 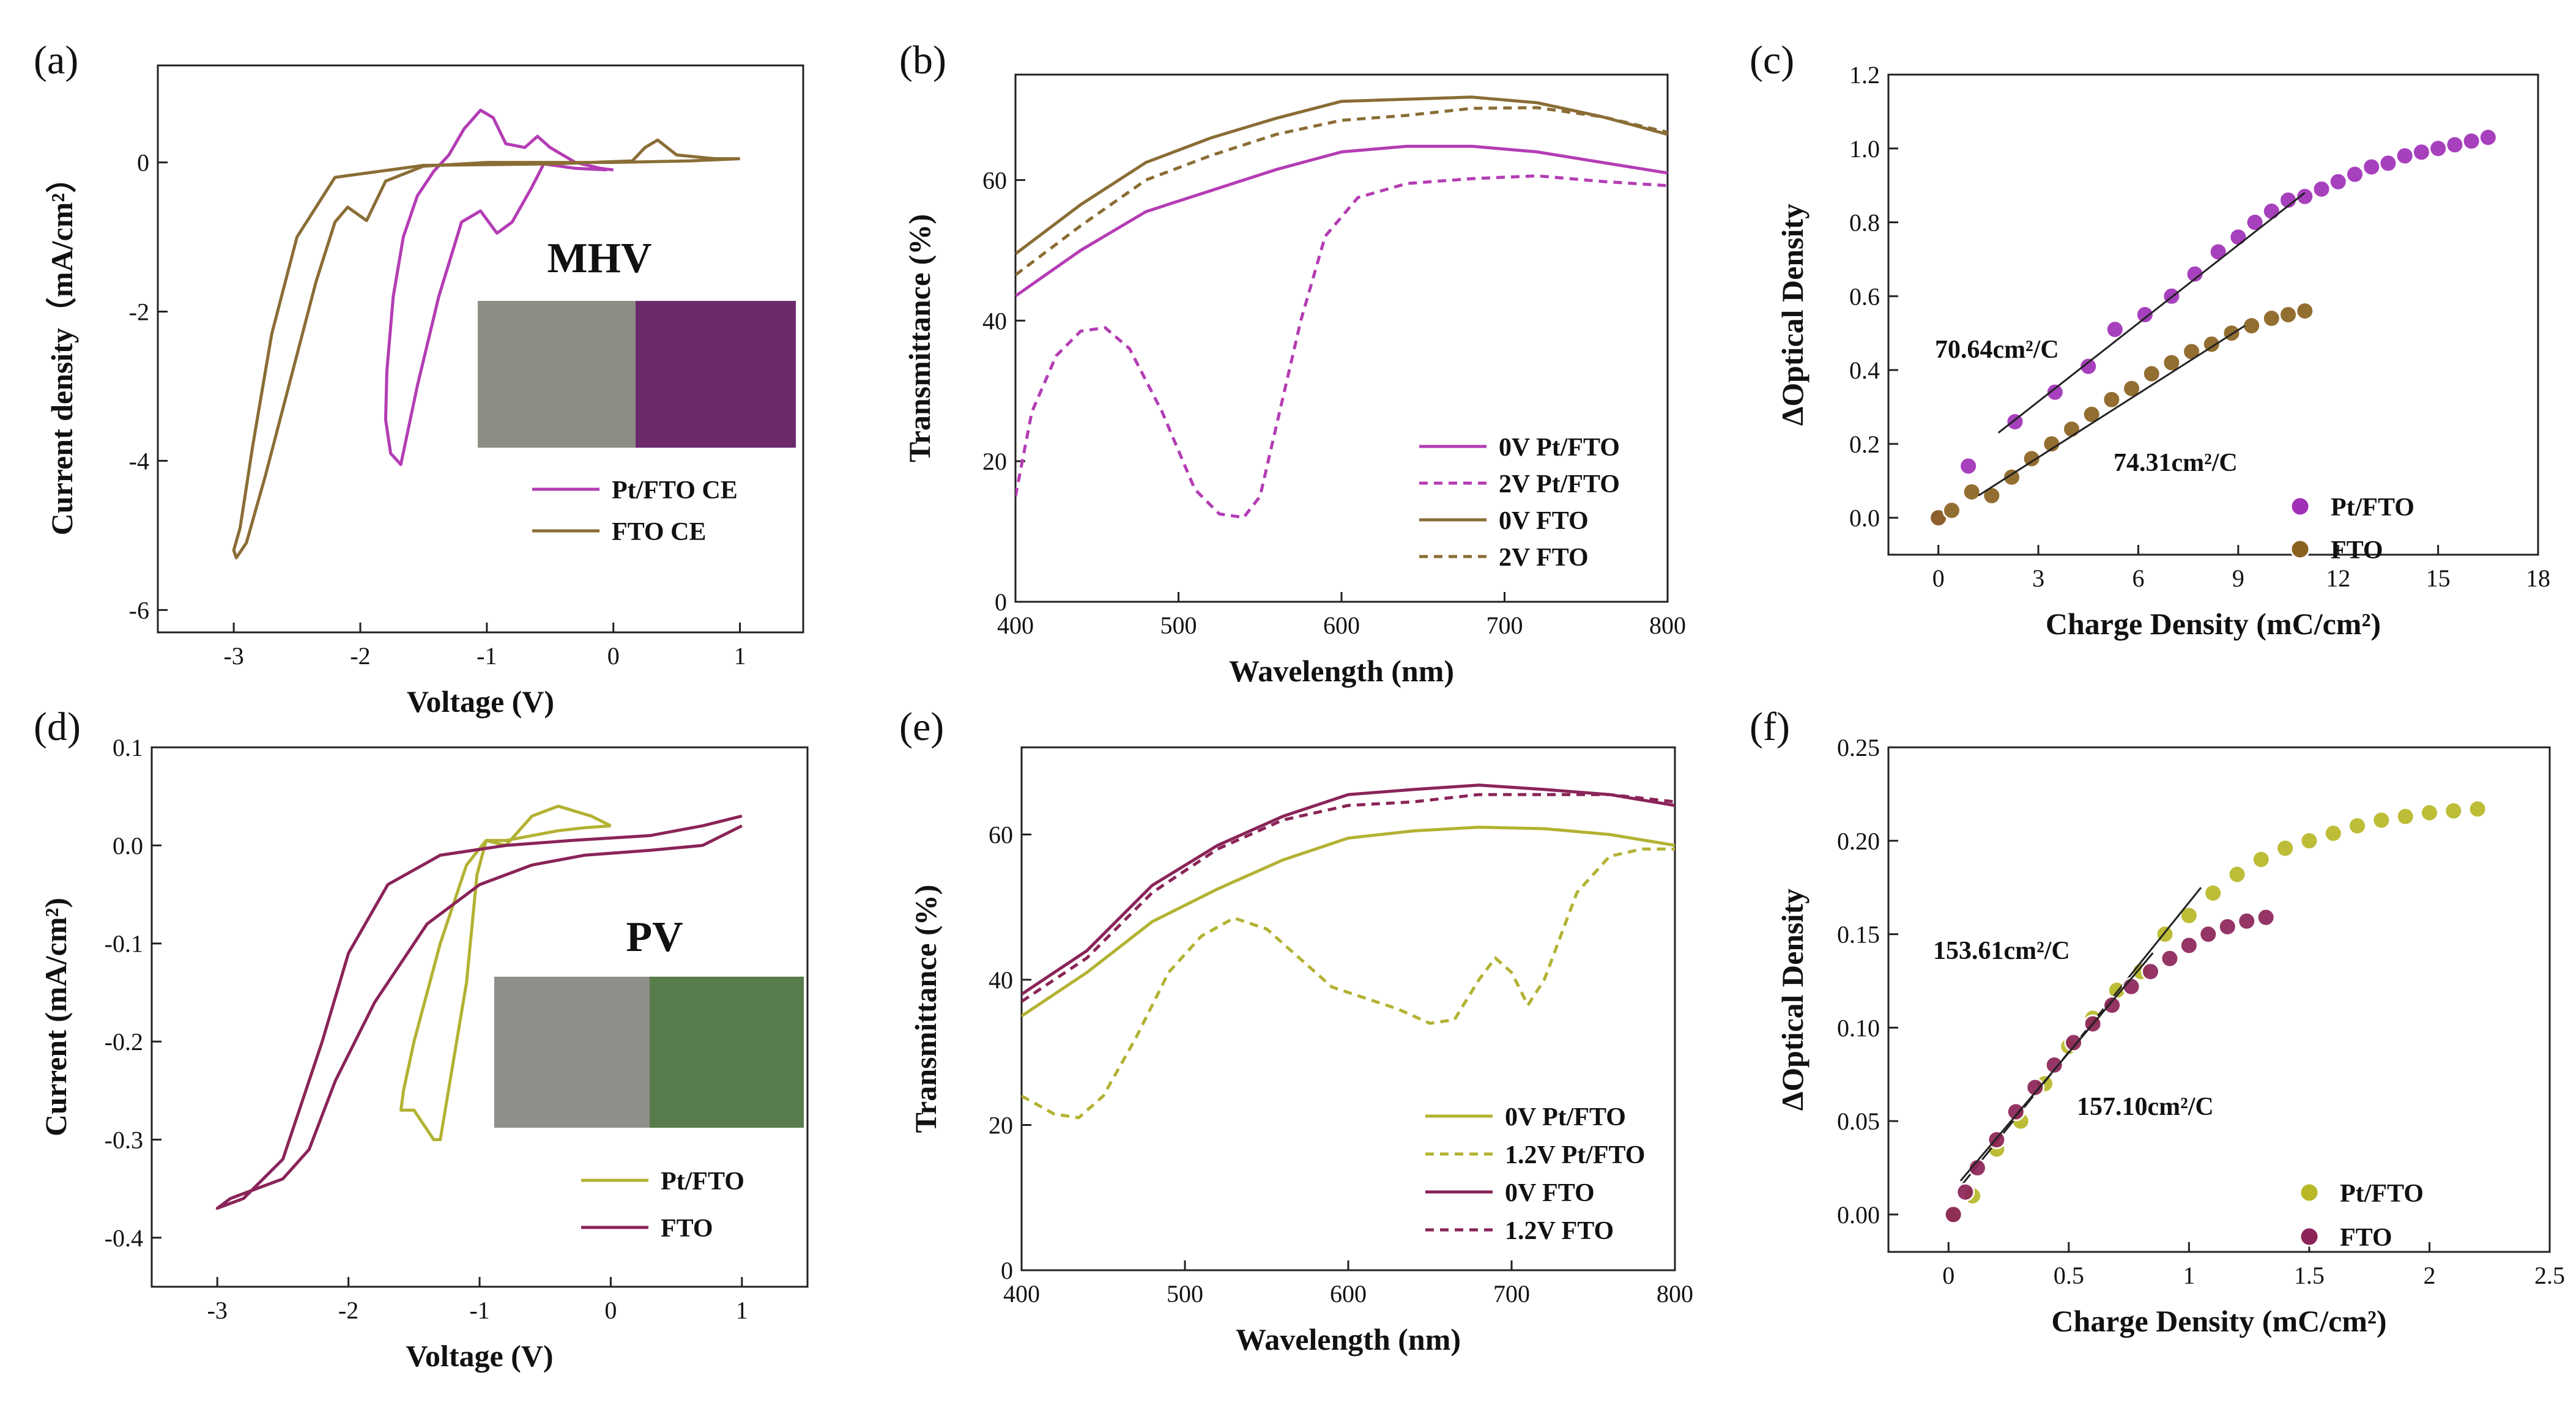 What do you see at coordinates (2538, 578) in the screenshot?
I see `x-tick-label: 18` at bounding box center [2538, 578].